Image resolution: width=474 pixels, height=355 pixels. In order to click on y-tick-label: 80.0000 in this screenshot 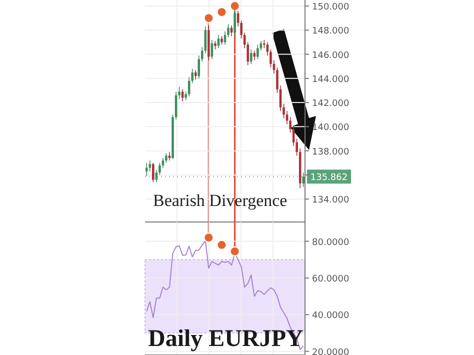, I will do `click(331, 243)`.